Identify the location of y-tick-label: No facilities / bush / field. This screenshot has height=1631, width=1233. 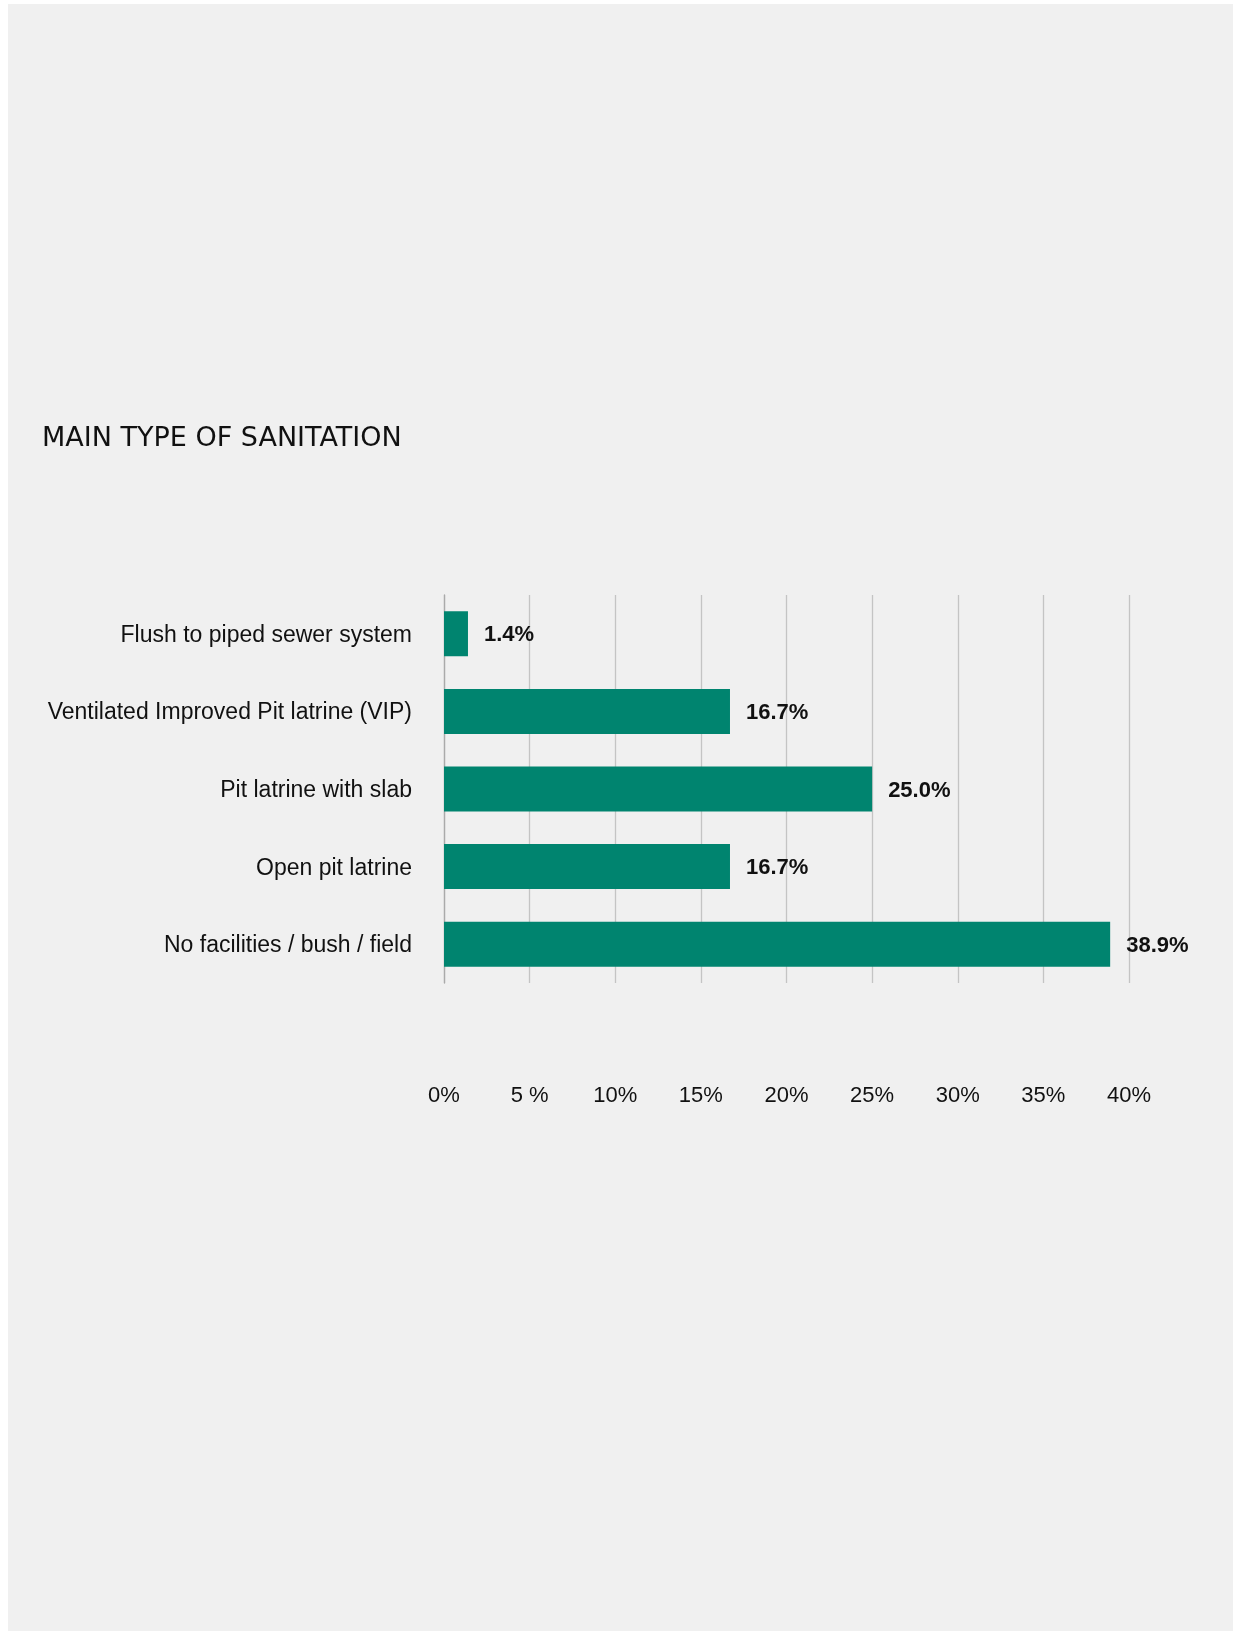
(287, 944).